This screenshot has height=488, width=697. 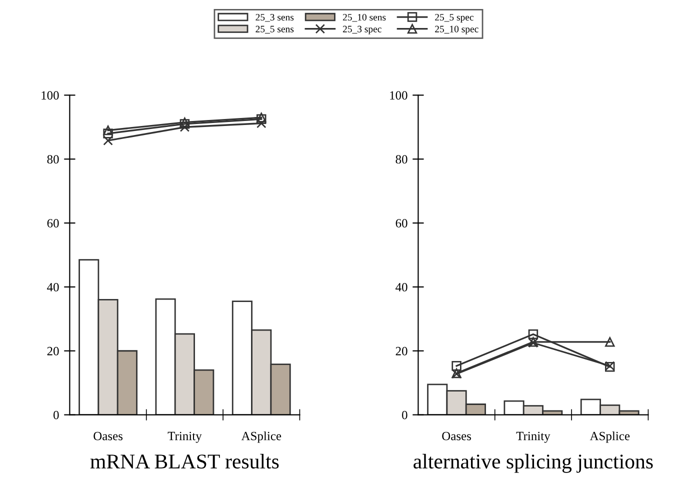 What do you see at coordinates (275, 30) in the screenshot?
I see `legend-label: 25_5 sens` at bounding box center [275, 30].